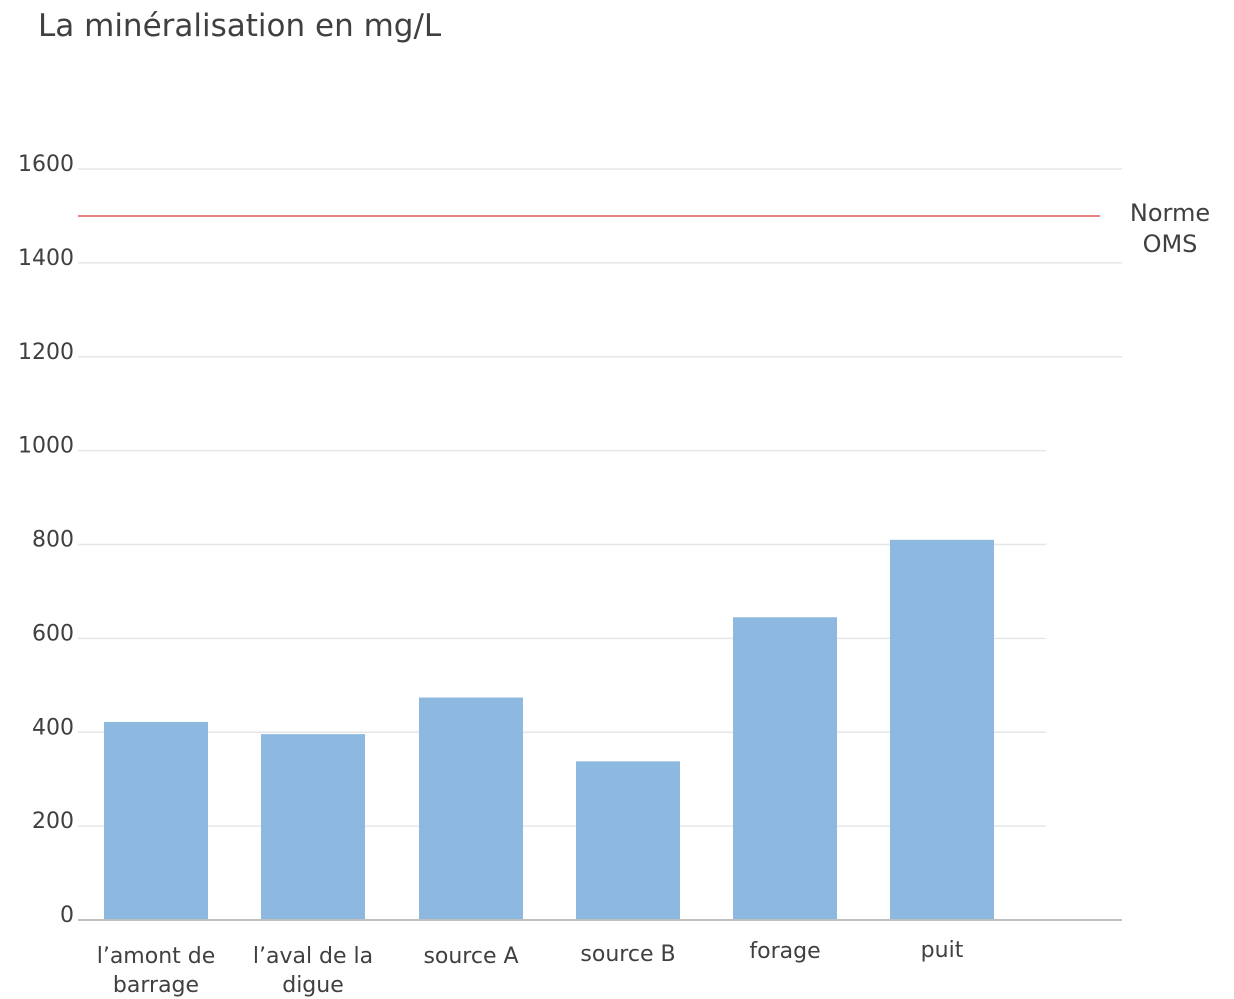 This screenshot has width=1234, height=999. Describe the element at coordinates (53, 633) in the screenshot. I see `y-tick-label: 600` at that location.